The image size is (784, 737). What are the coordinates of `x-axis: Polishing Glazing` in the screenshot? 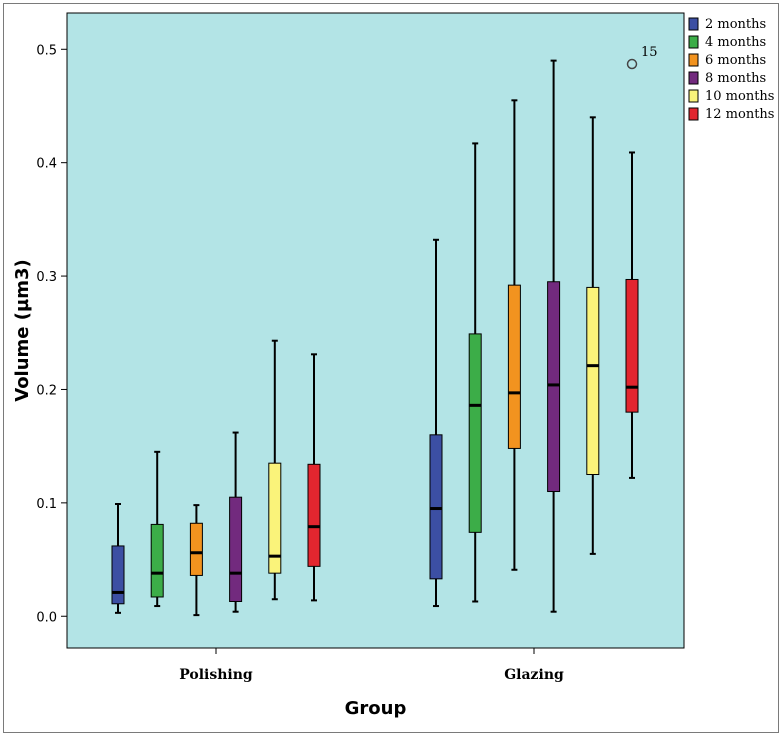 It's located at (371, 665).